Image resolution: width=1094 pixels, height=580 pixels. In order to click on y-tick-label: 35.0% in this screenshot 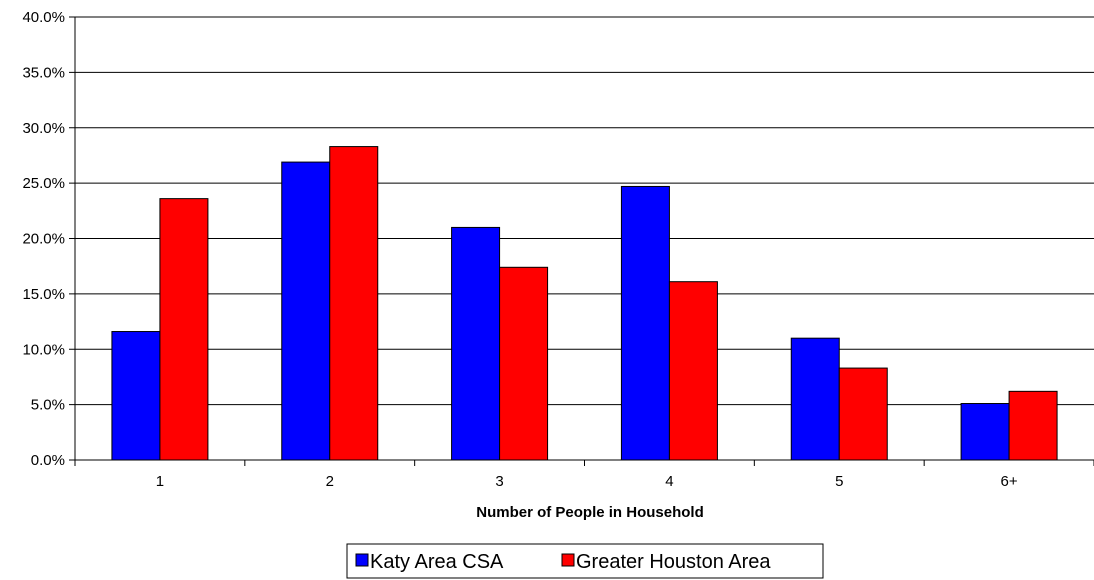, I will do `click(43, 72)`.